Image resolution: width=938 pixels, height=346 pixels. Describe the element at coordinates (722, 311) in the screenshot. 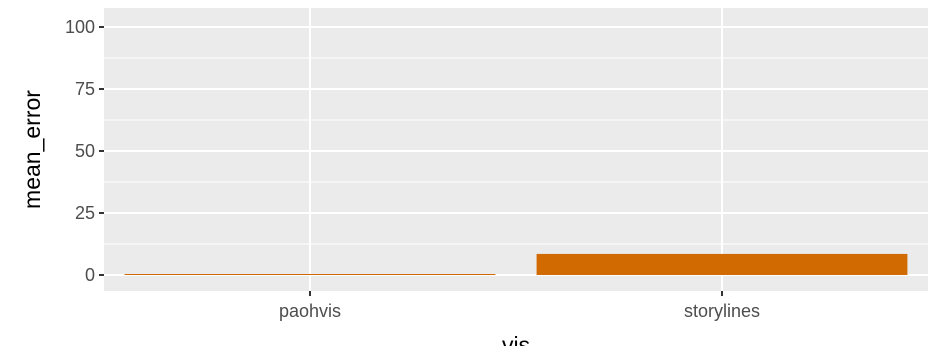

I see `x-tick-label: storylines` at that location.